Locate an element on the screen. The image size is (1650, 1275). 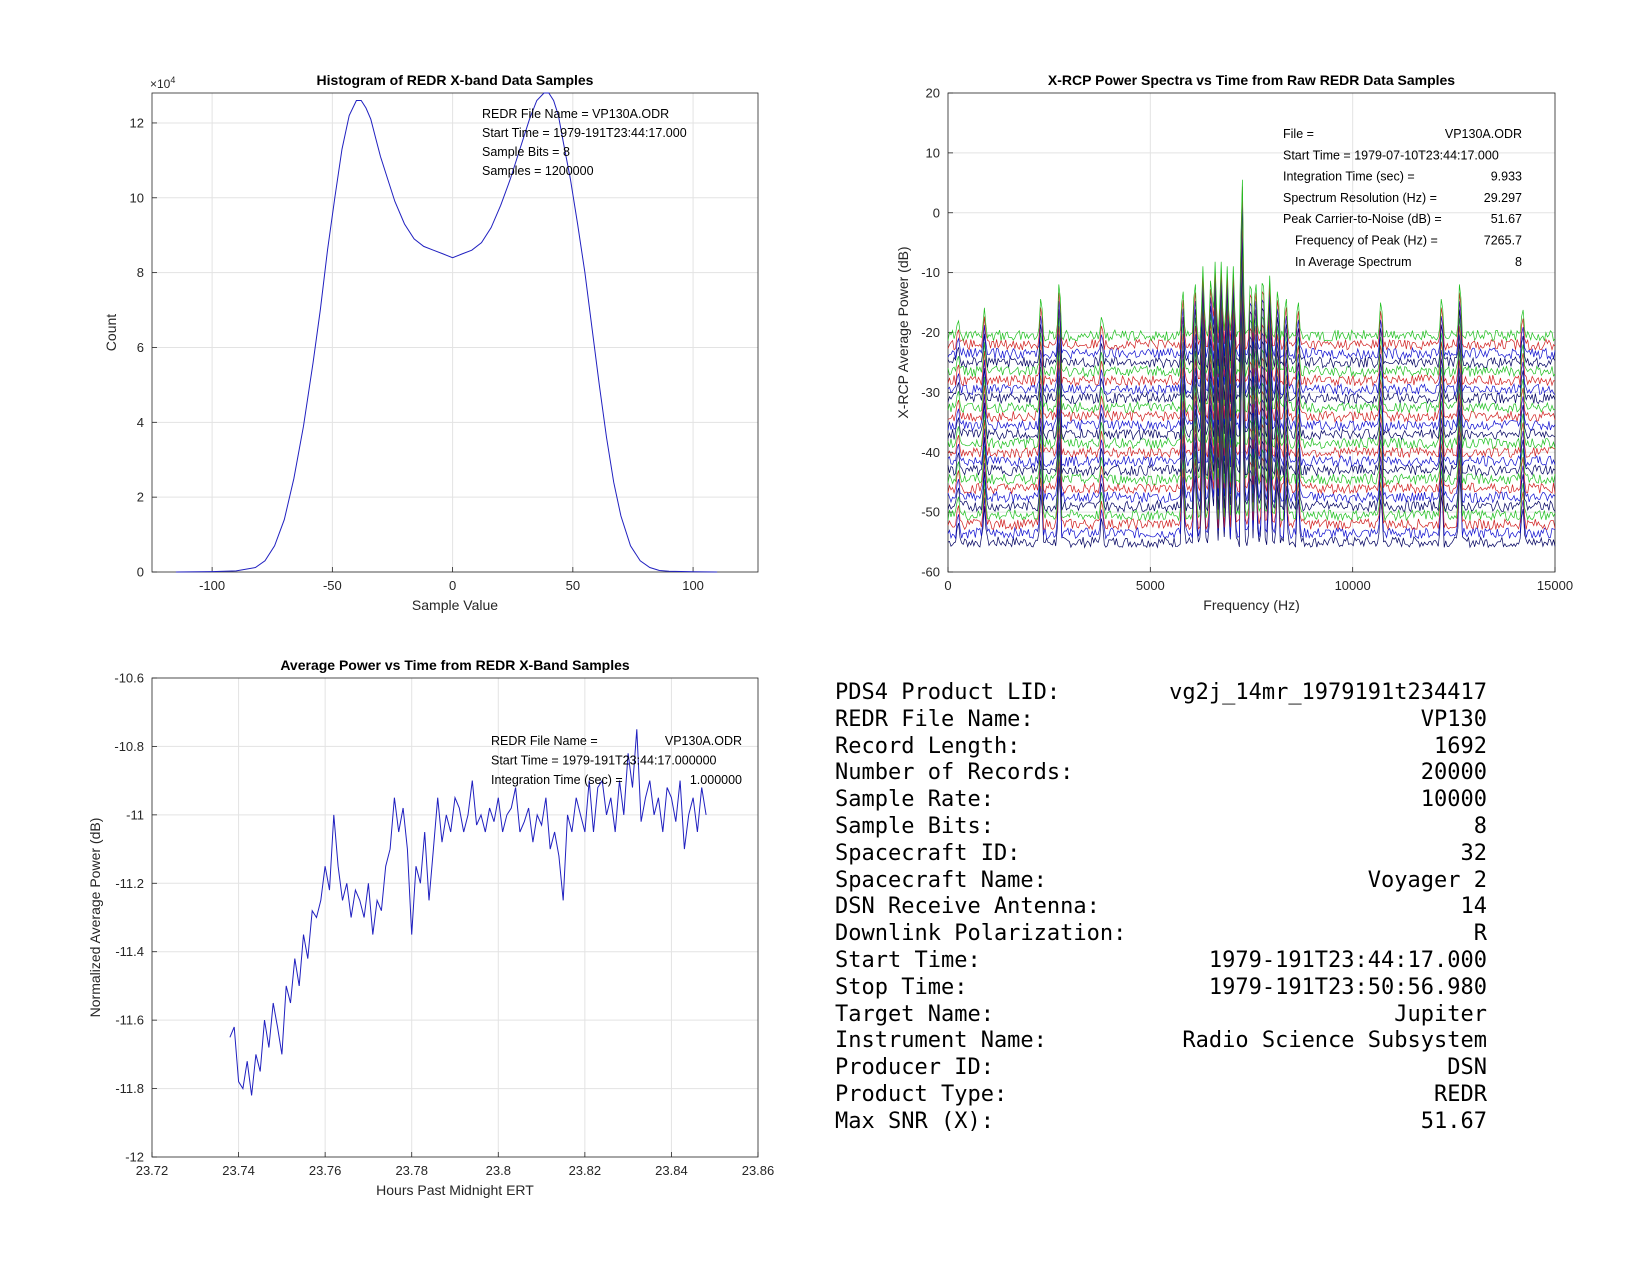
annotation-label: In Average Spectrum is located at coordinates (1353, 262).